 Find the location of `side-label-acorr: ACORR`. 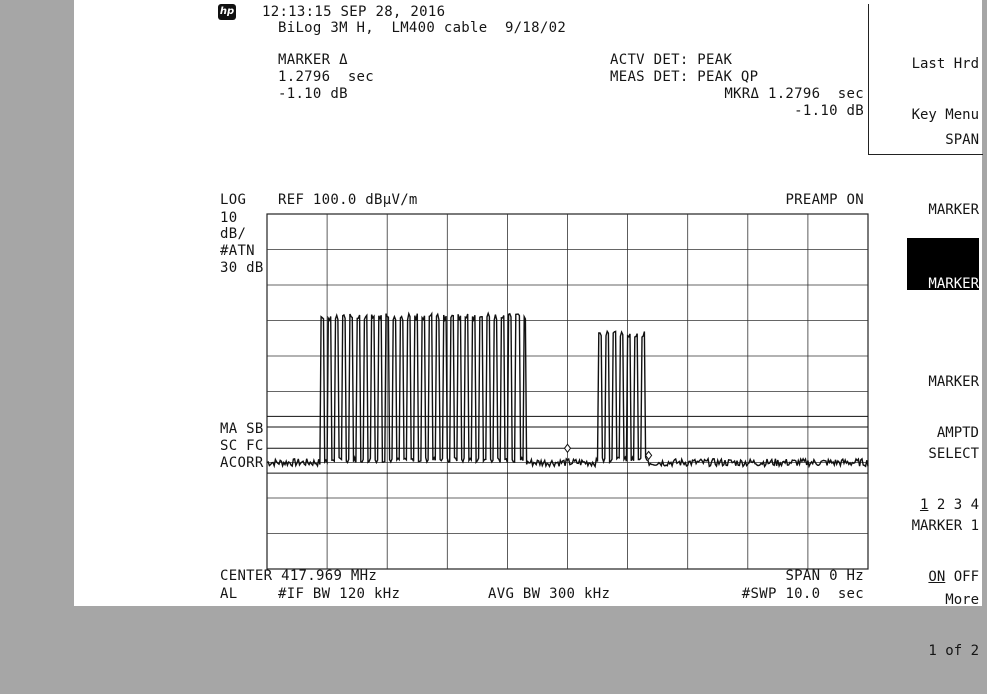

side-label-acorr: ACORR is located at coordinates (242, 463).